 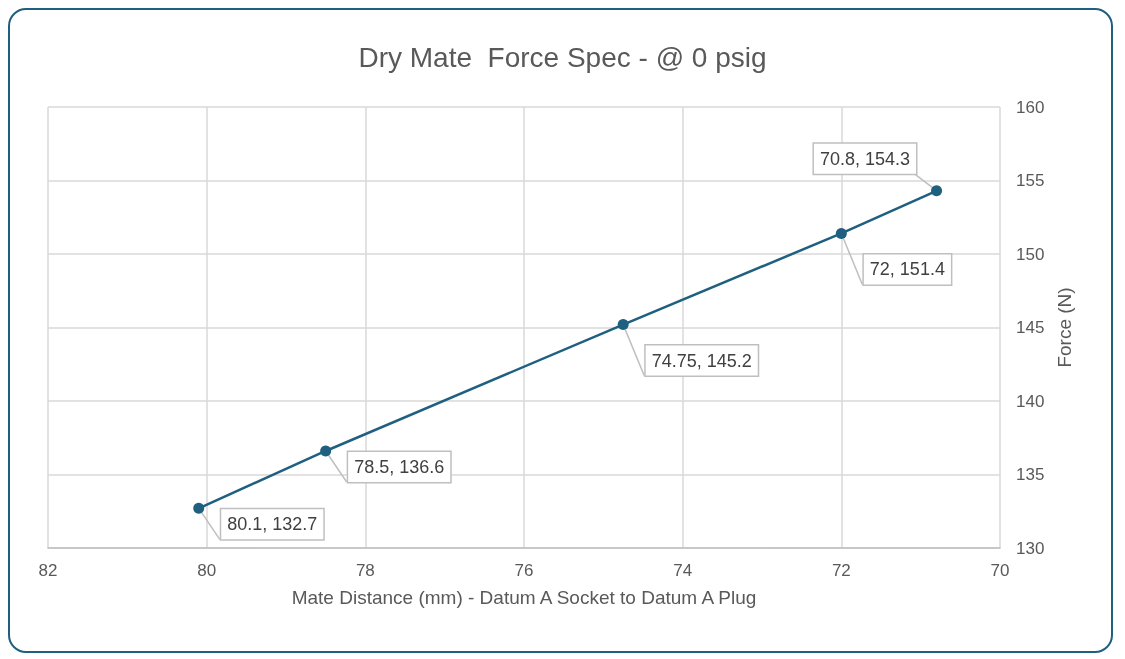 I want to click on x-tick-label: 78, so click(x=365, y=570).